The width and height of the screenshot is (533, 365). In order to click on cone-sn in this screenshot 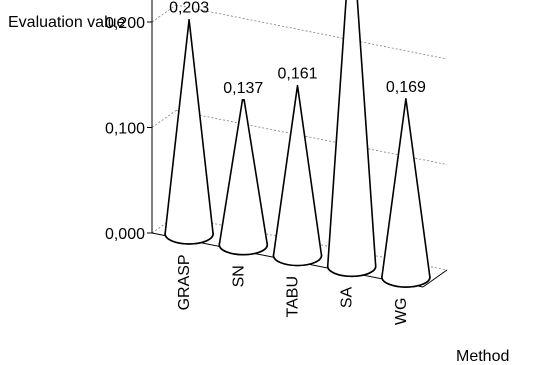, I will do `click(243, 177)`.